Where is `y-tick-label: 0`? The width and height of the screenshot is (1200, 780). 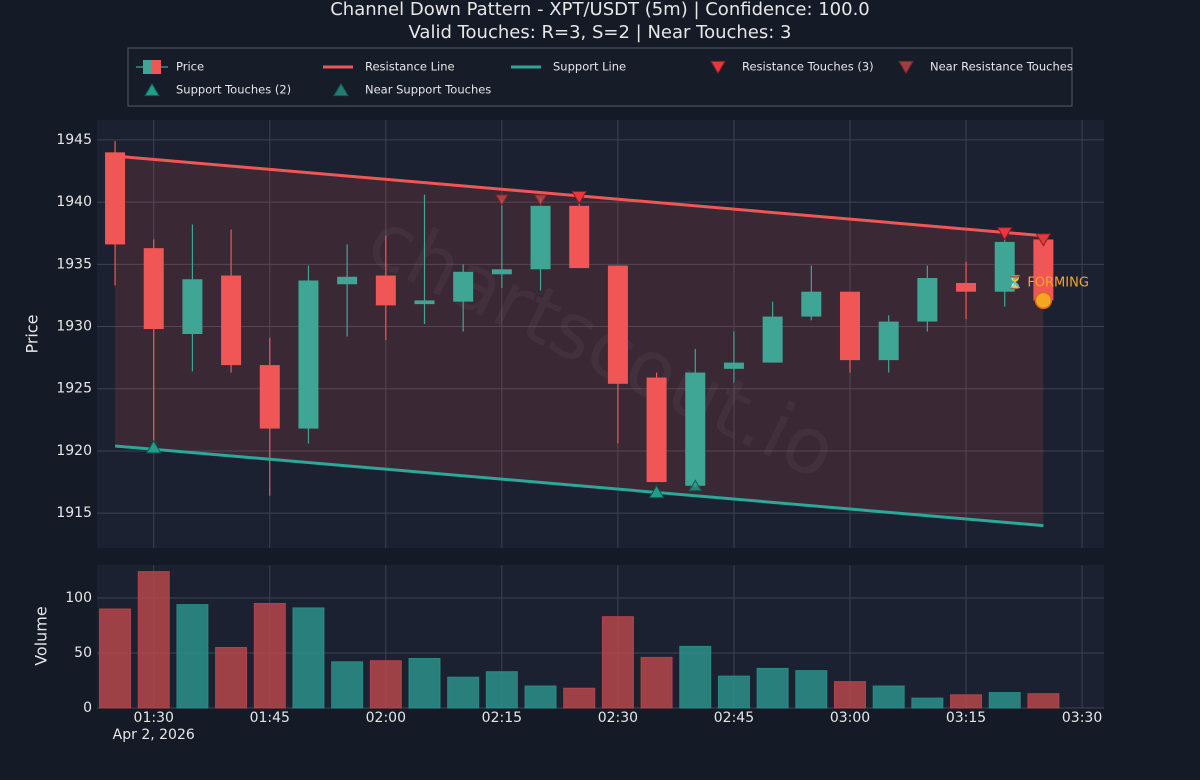
y-tick-label: 0 is located at coordinates (87, 708).